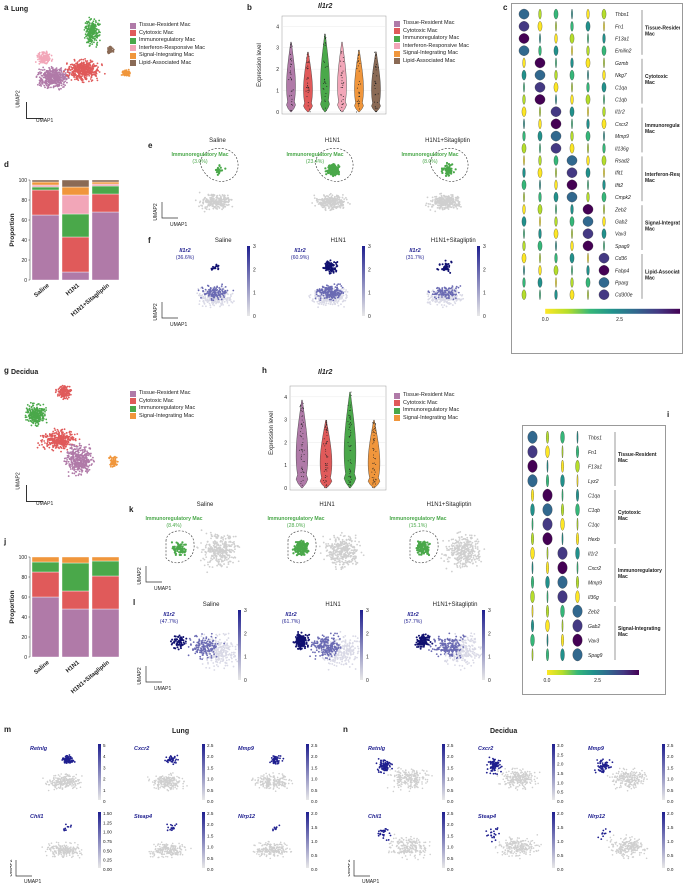  What do you see at coordinates (623, 52) in the screenshot?
I see `gene-label: Emilin2` at bounding box center [623, 52].